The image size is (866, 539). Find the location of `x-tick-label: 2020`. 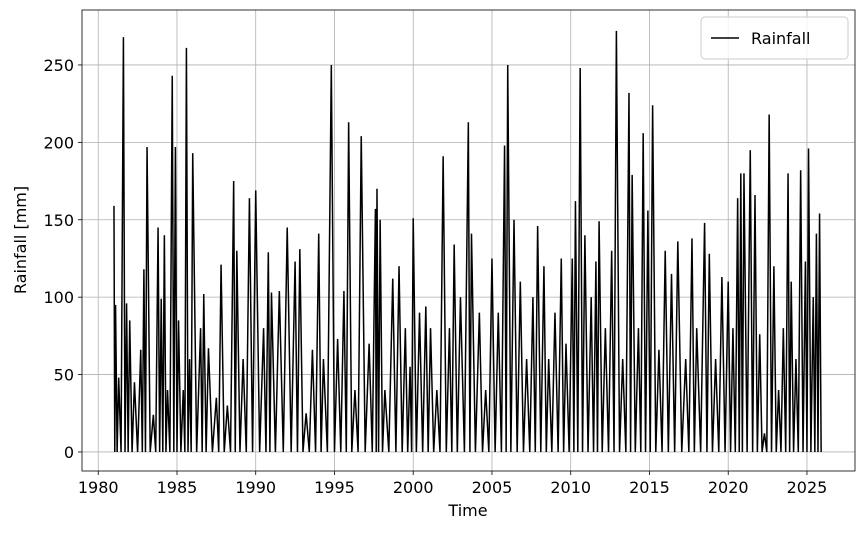

x-tick-label: 2020 is located at coordinates (728, 487).